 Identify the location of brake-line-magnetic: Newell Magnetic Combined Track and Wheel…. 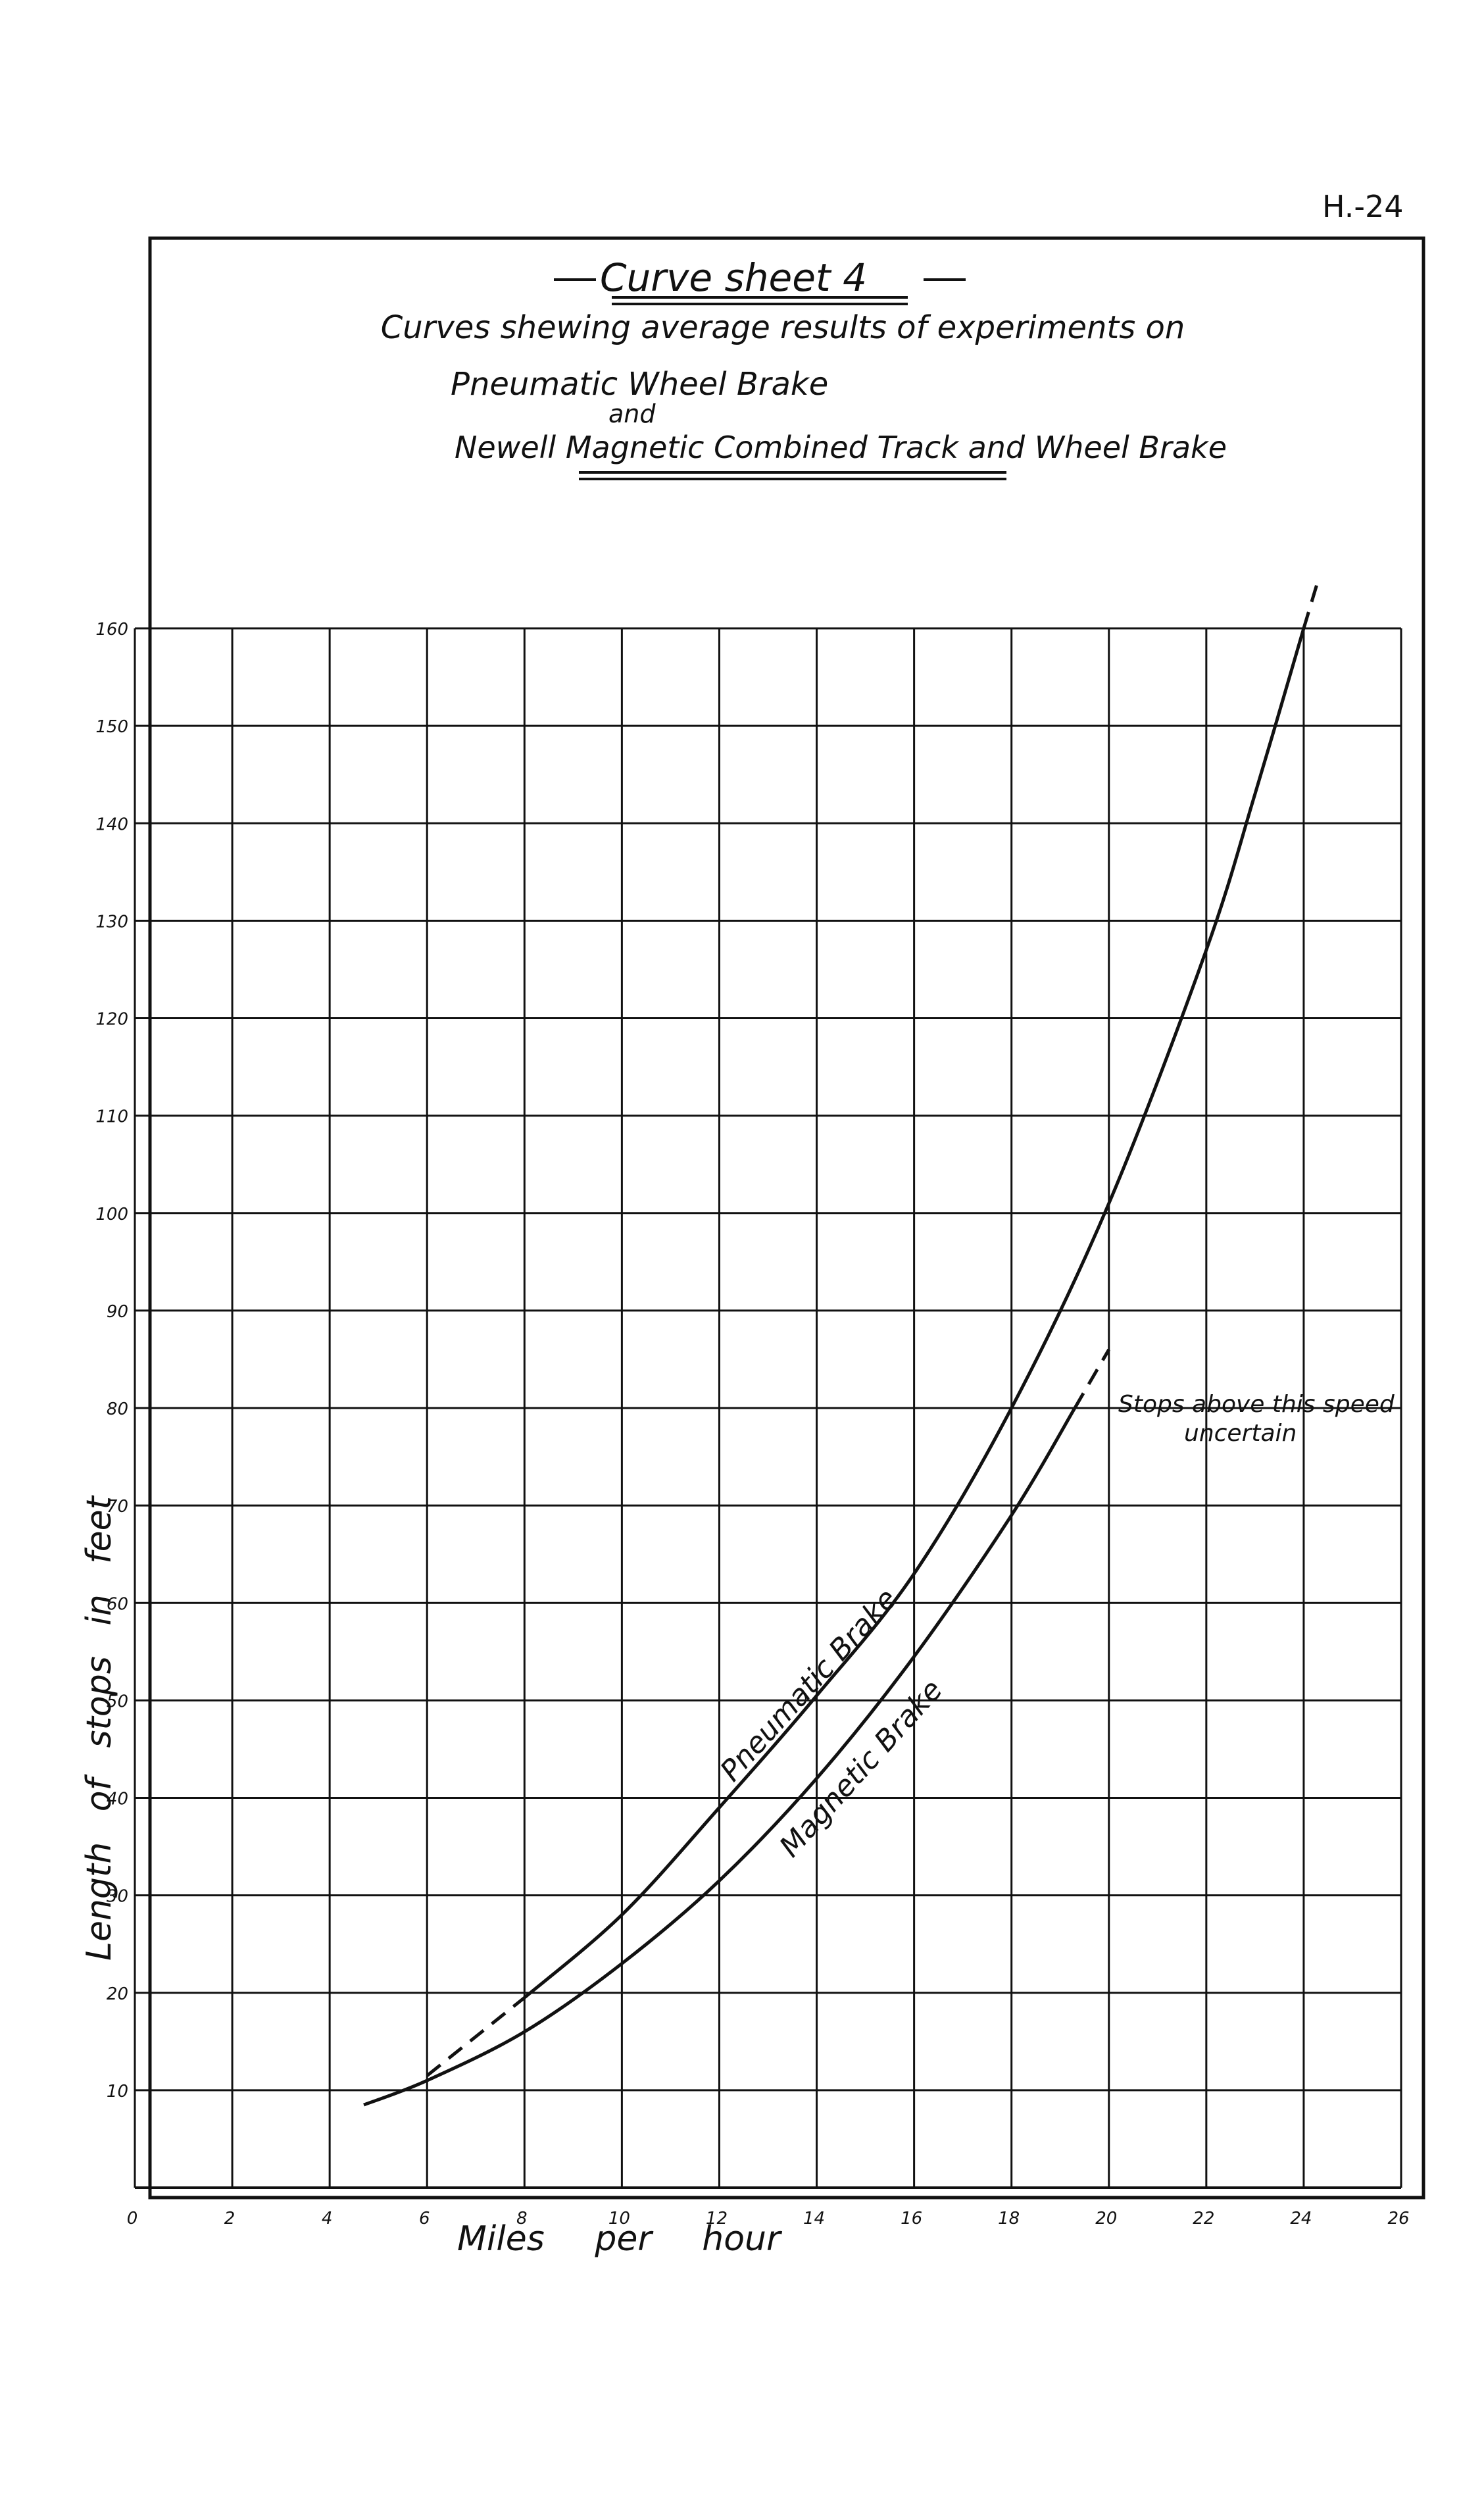
(841, 447).